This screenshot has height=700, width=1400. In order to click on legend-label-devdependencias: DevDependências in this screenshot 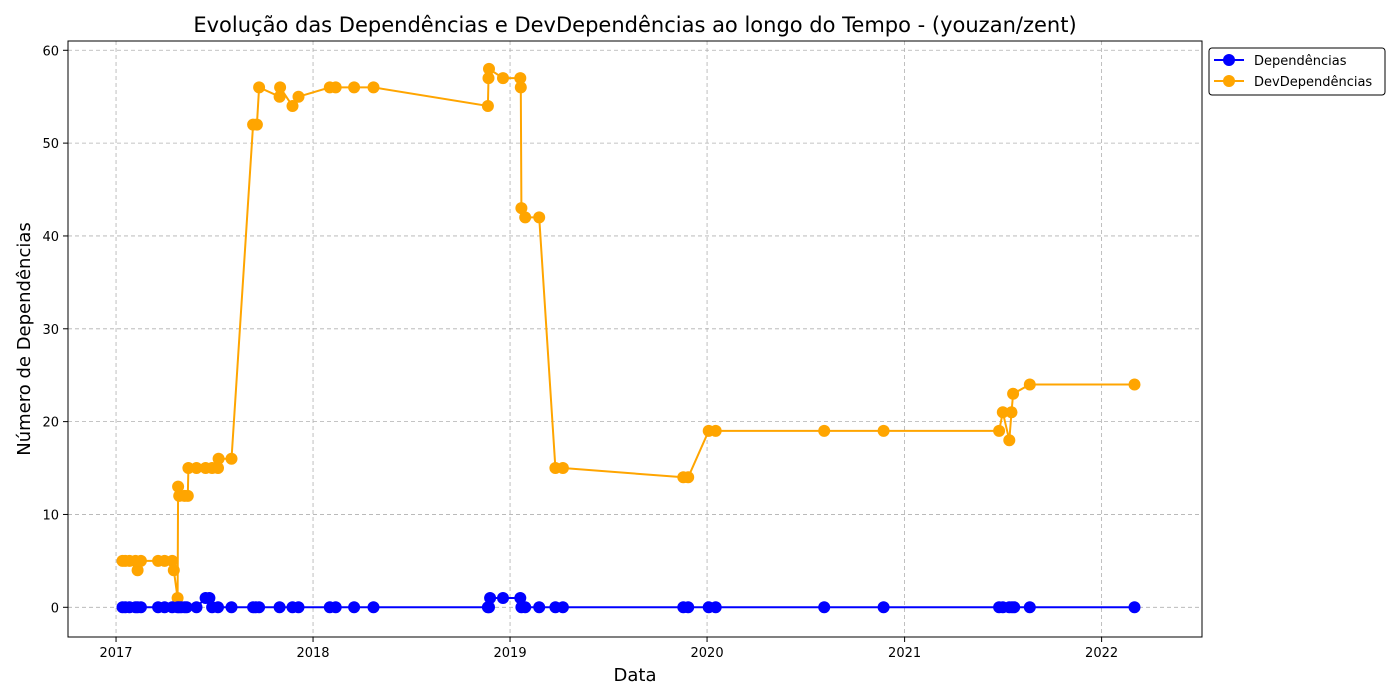, I will do `click(1313, 82)`.